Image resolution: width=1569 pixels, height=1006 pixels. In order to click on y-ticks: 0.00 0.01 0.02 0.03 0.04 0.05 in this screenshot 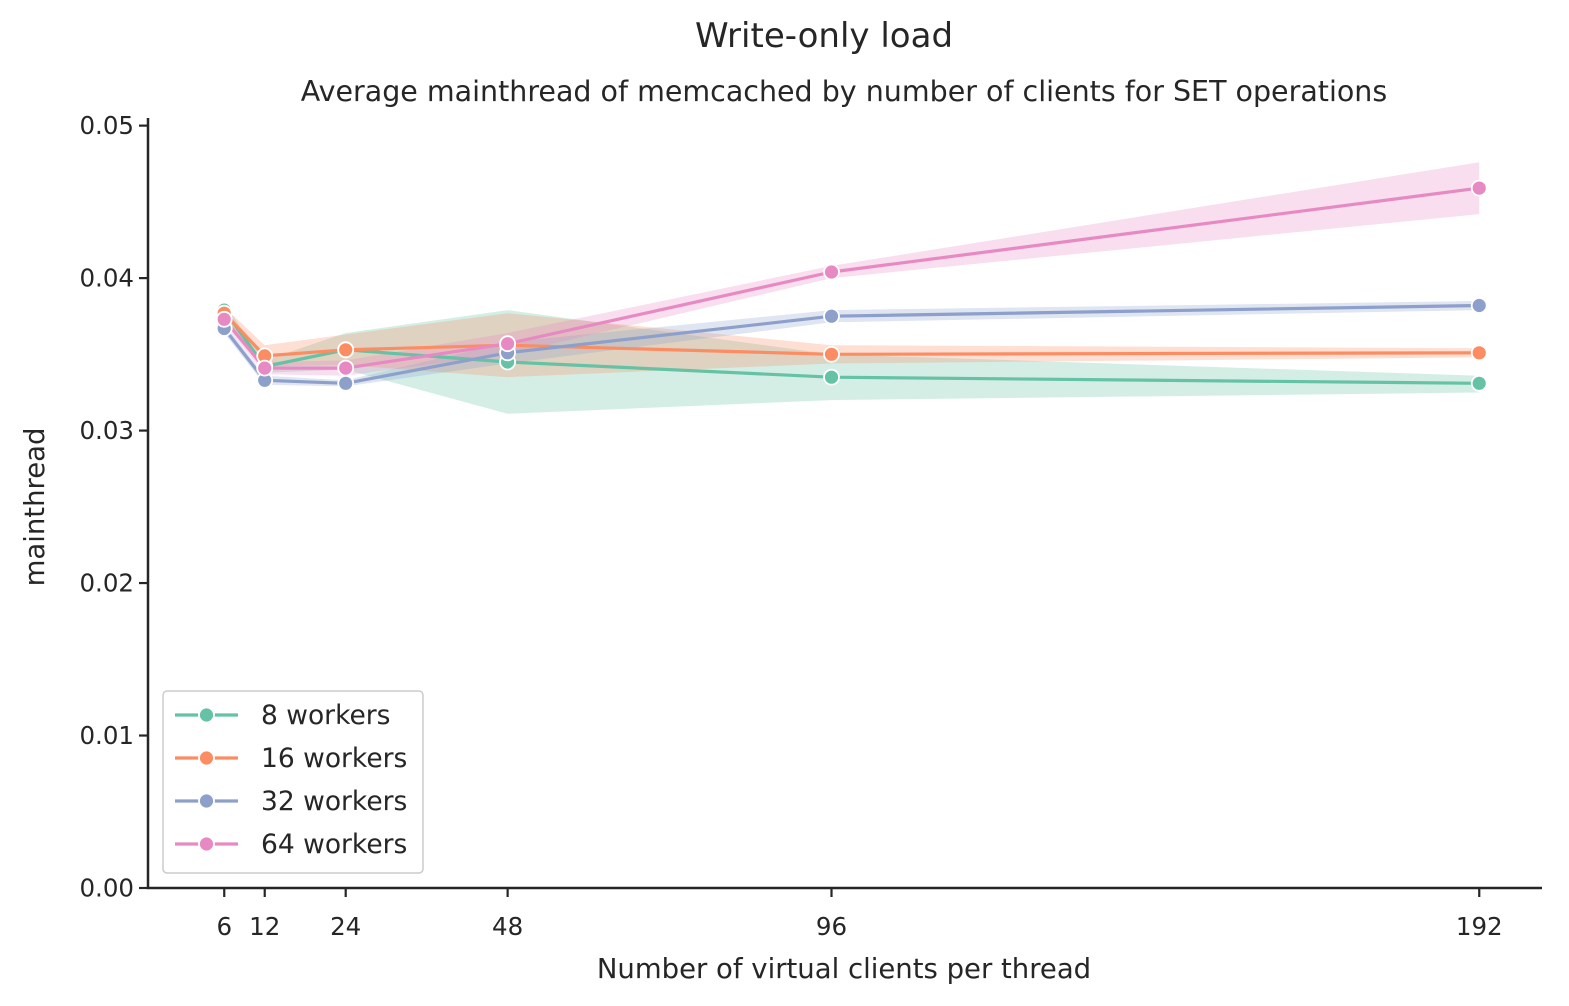, I will do `click(113, 507)`.